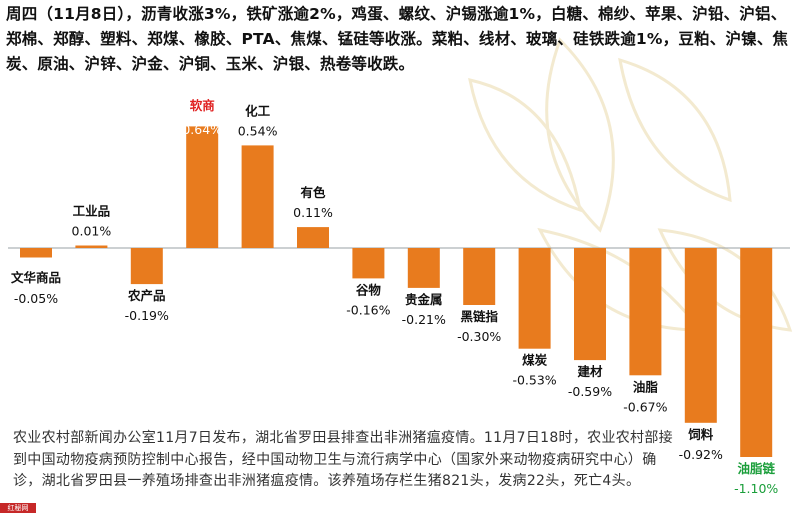  I want to click on watermark-tag: 红秘网, so click(18, 508).